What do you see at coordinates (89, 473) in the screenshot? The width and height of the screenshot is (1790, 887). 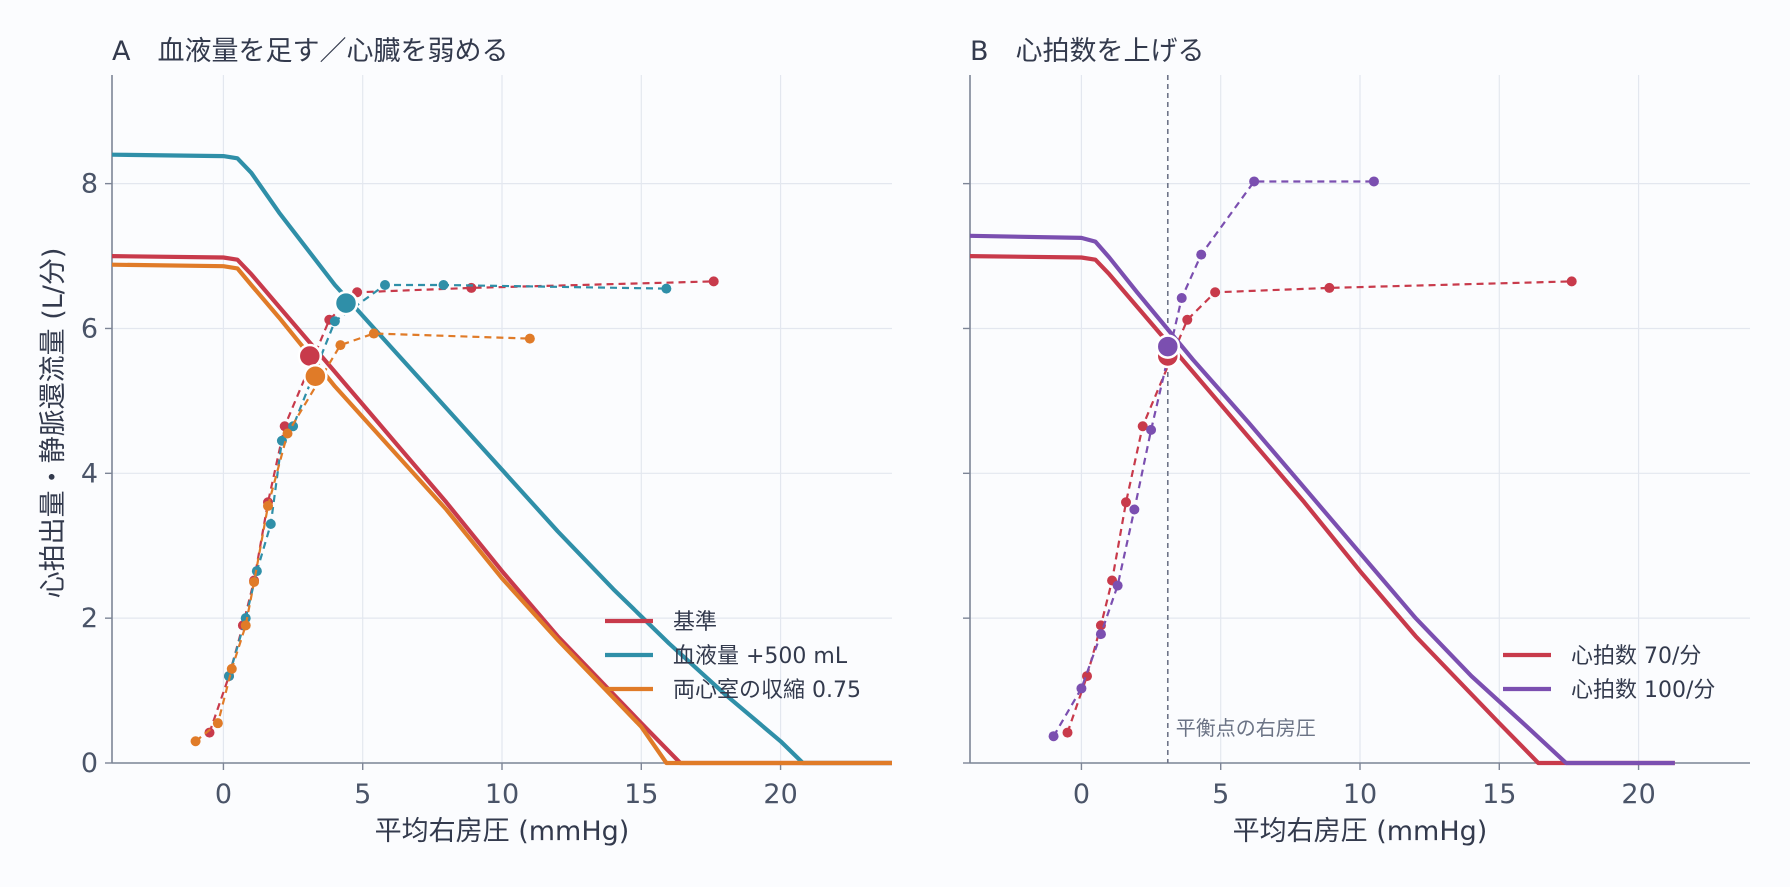 I see `y-tick-label: 4` at bounding box center [89, 473].